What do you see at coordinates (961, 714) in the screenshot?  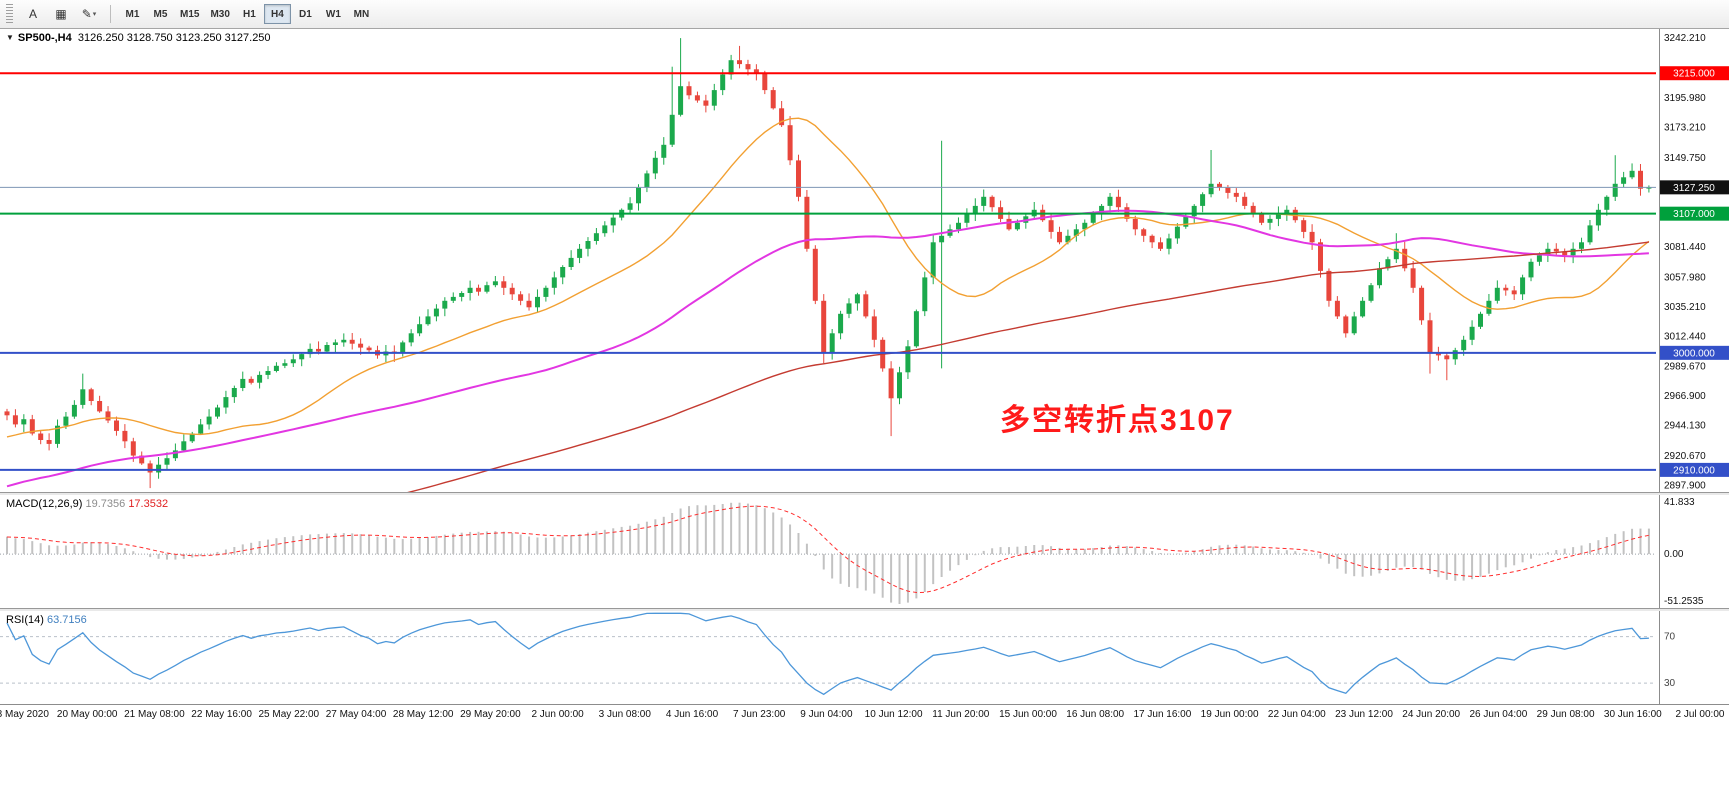 I see `time-axis-label: 11 Jun 20:00` at bounding box center [961, 714].